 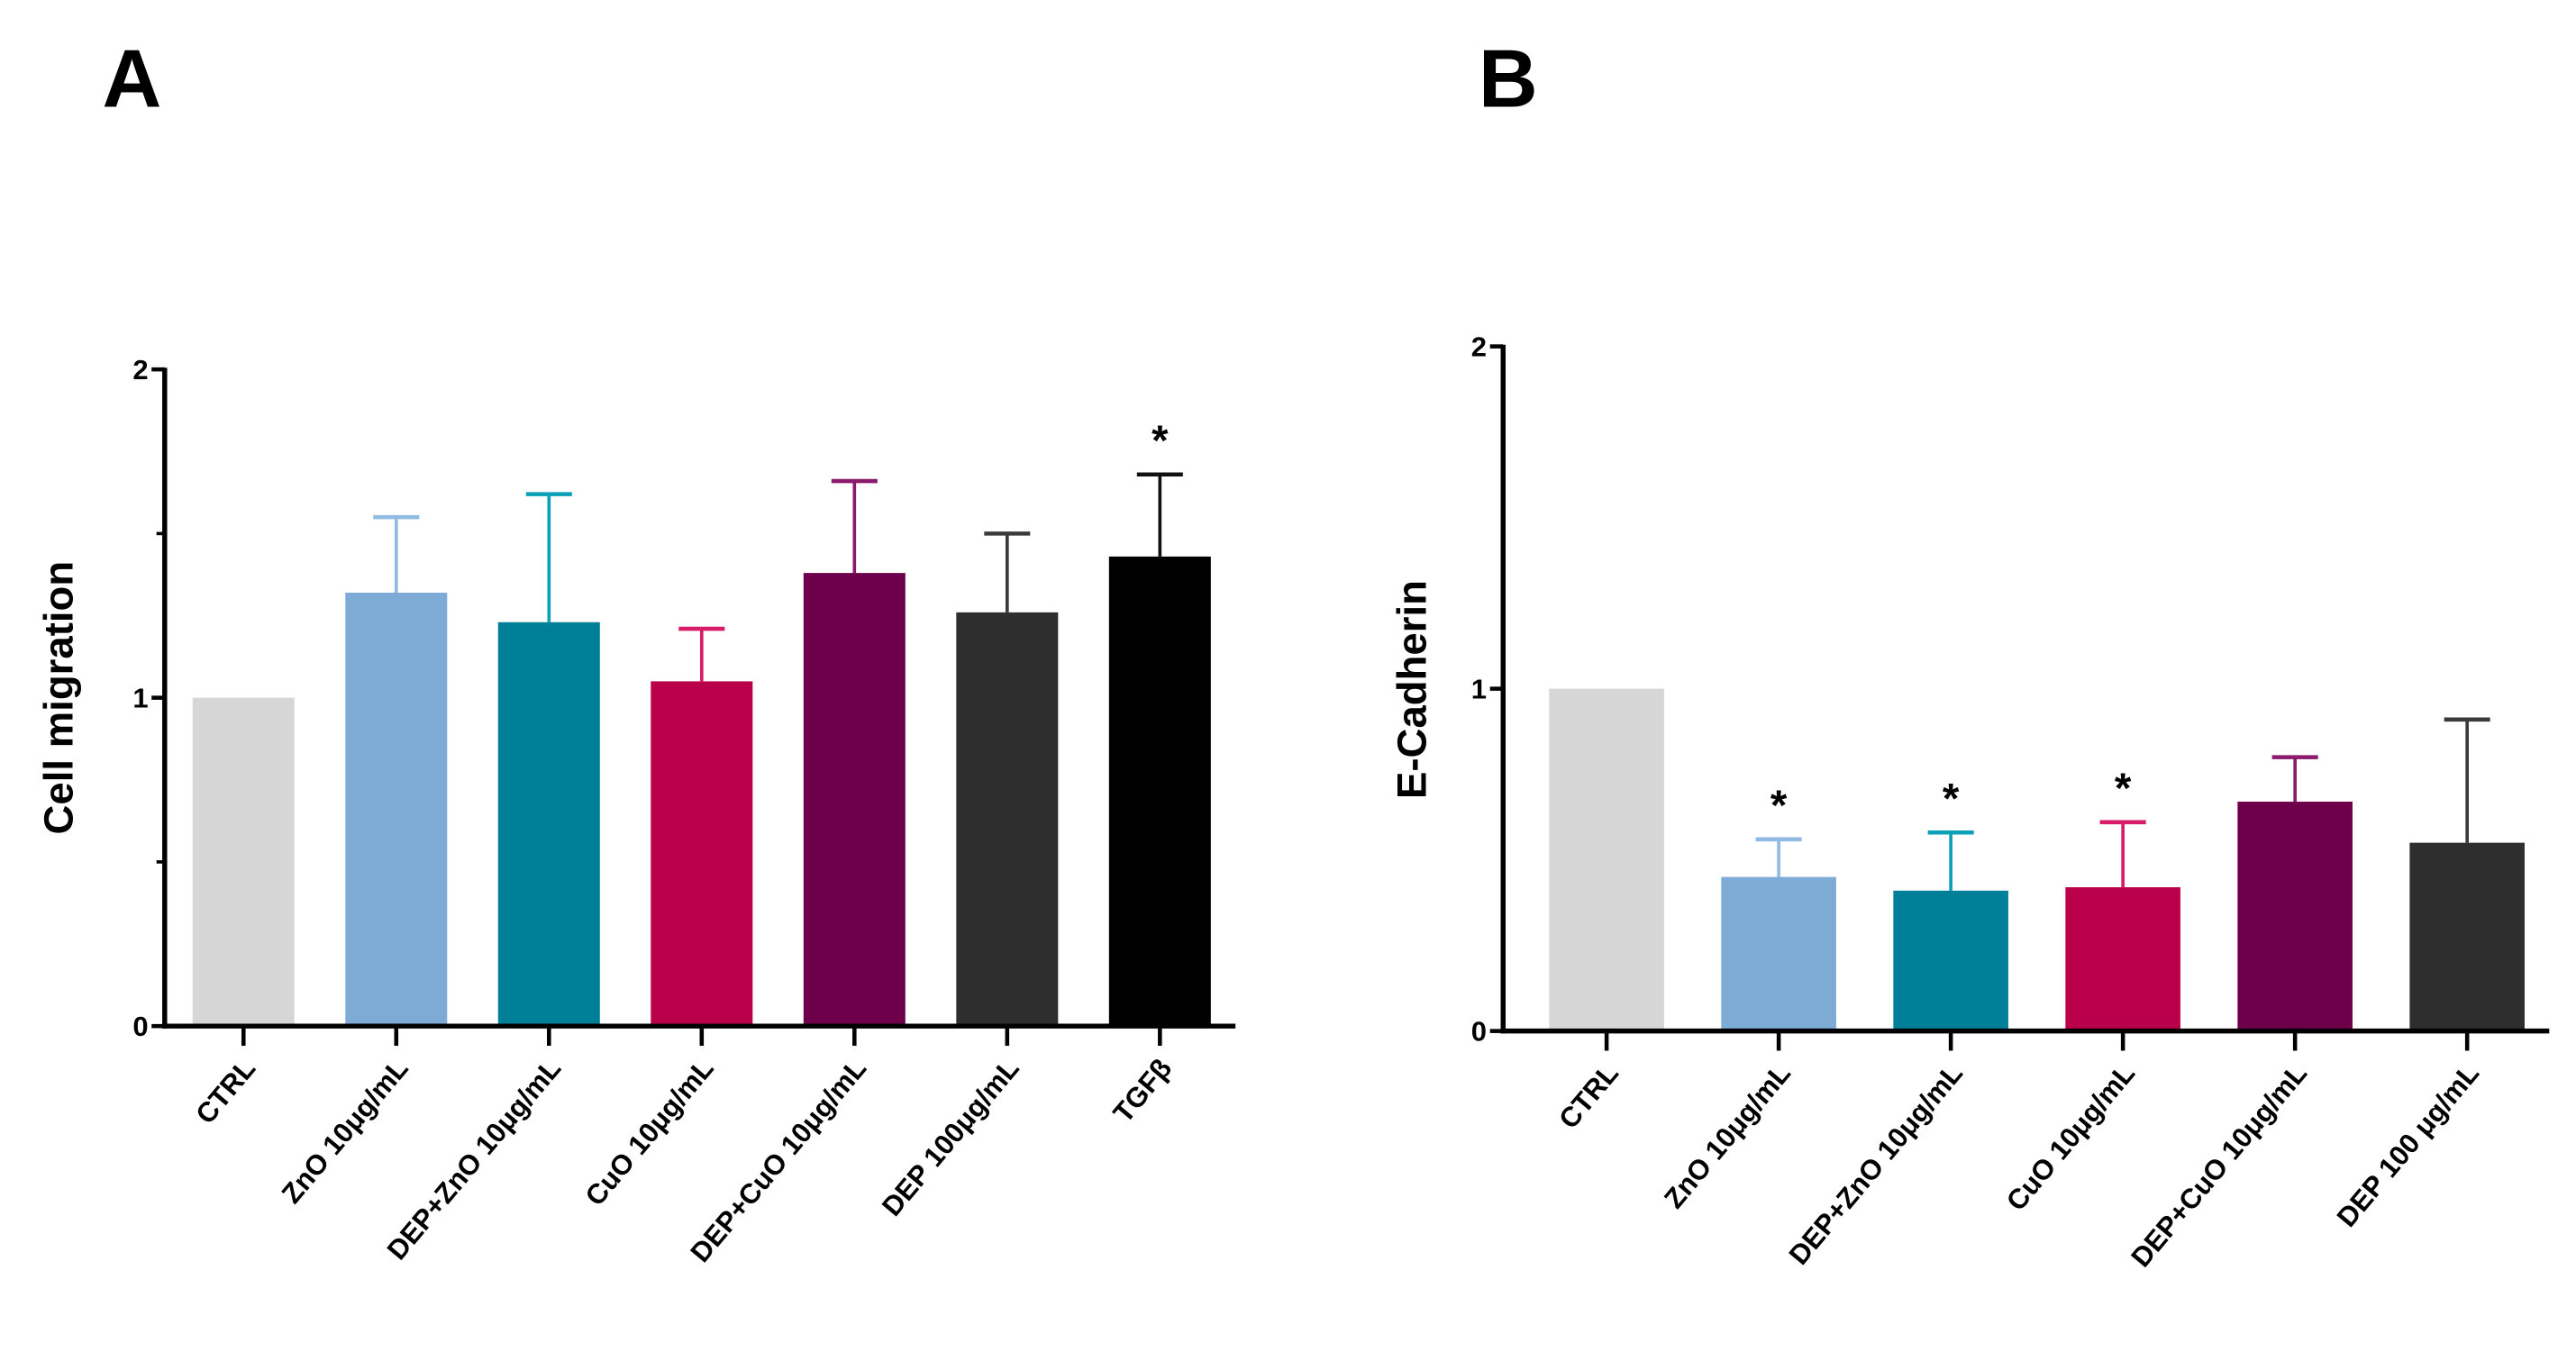 What do you see at coordinates (1412, 689) in the screenshot?
I see `y-axis-label-b: E-Cadherin` at bounding box center [1412, 689].